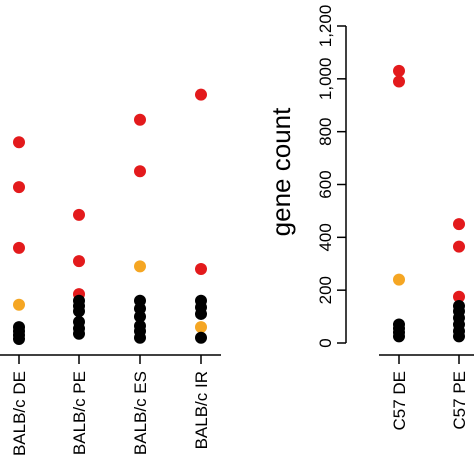 The image size is (474, 474). I want to click on y-tick-label: 800, so click(325, 131).